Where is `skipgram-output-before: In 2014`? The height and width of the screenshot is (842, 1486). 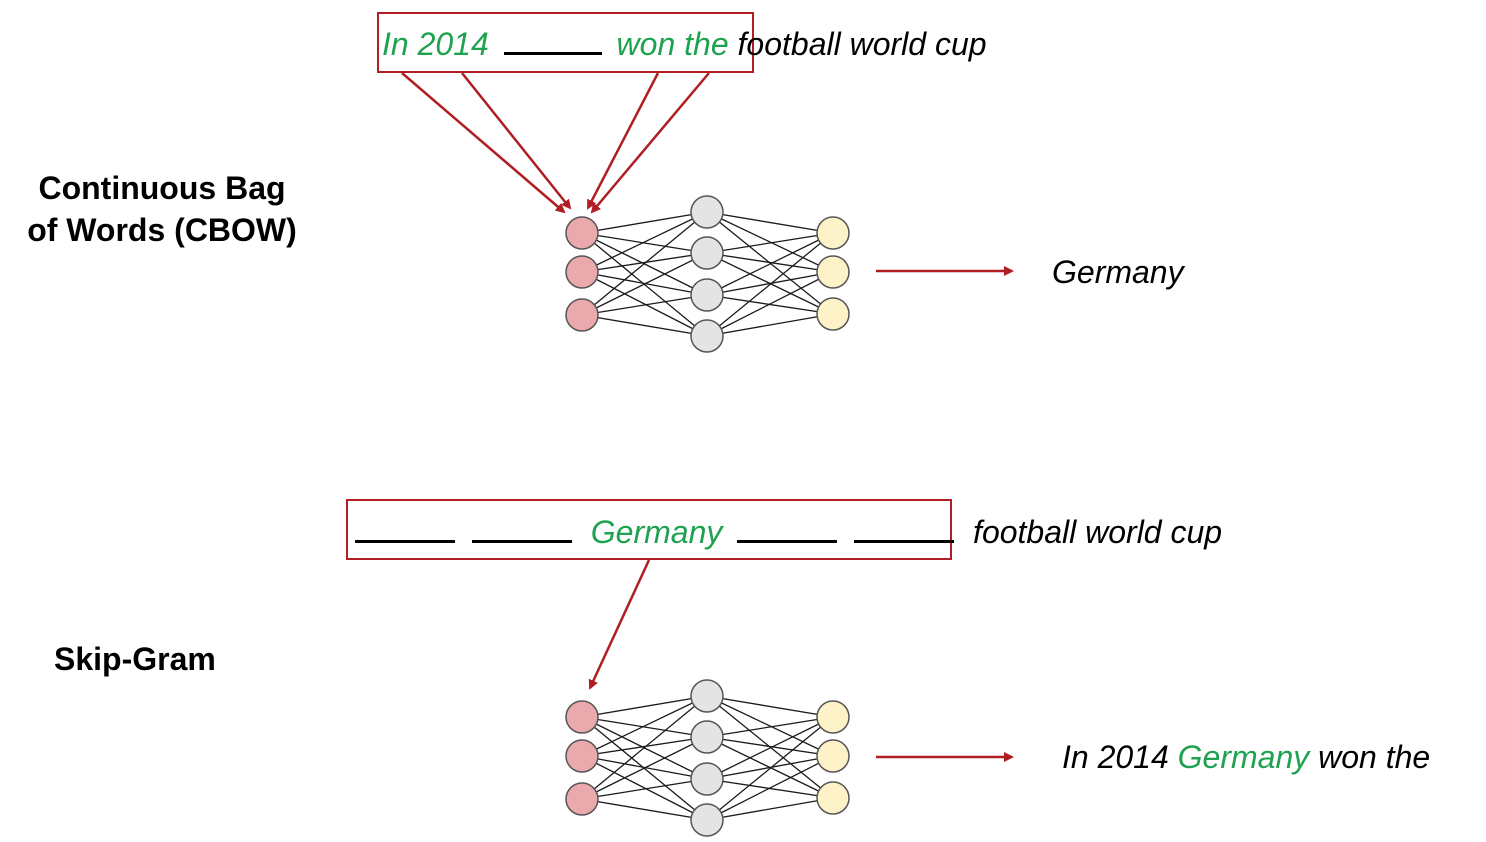 skipgram-output-before: In 2014 is located at coordinates (1115, 757).